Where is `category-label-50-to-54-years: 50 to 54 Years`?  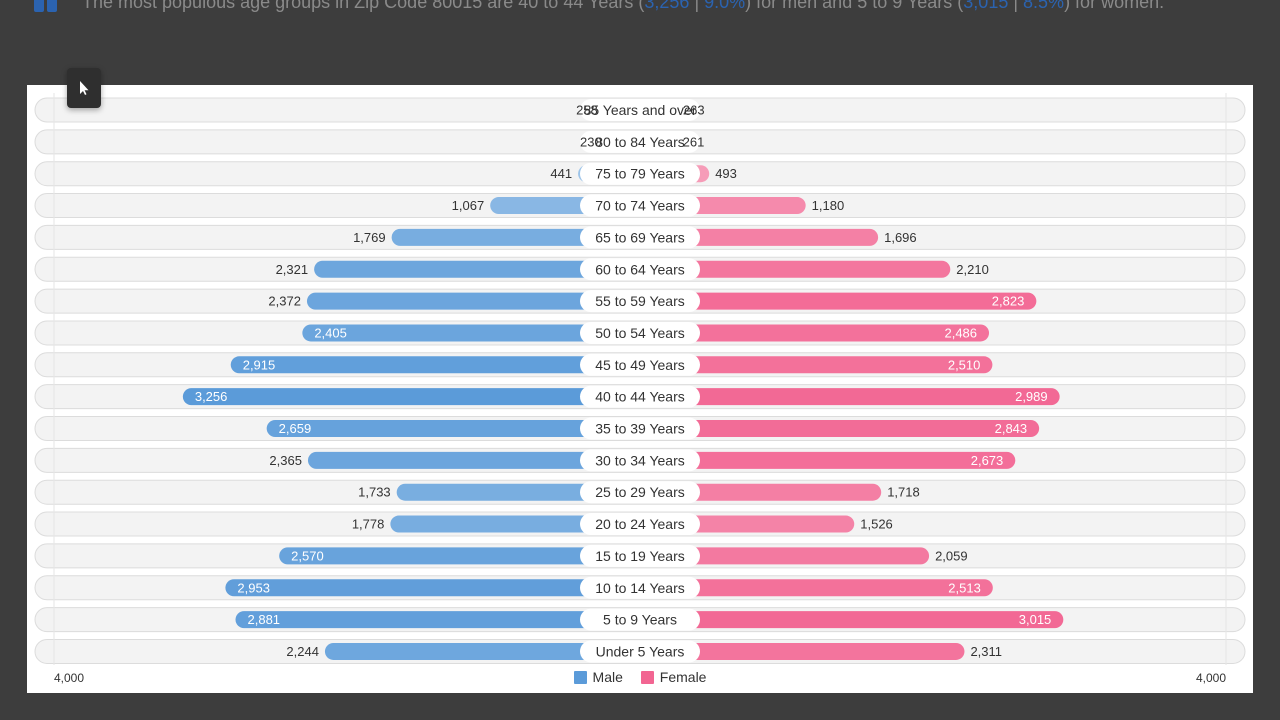
category-label-50-to-54-years: 50 to 54 Years is located at coordinates (640, 333).